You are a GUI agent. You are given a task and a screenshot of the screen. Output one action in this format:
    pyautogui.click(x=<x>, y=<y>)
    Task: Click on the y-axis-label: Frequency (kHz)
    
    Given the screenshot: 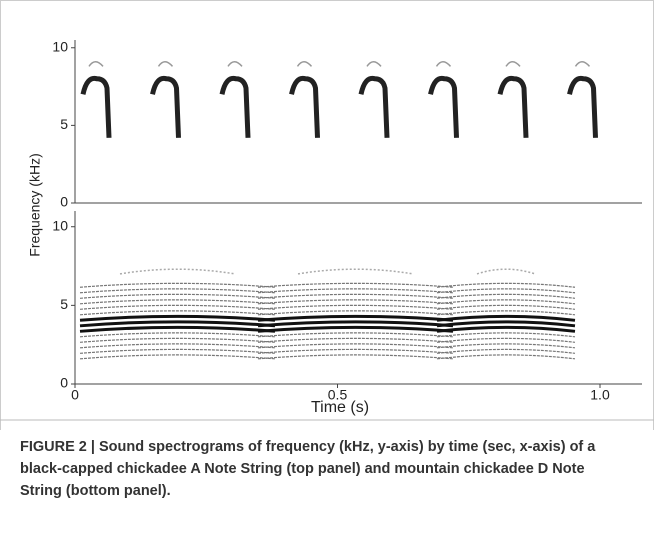 What is the action you would take?
    pyautogui.click(x=35, y=204)
    